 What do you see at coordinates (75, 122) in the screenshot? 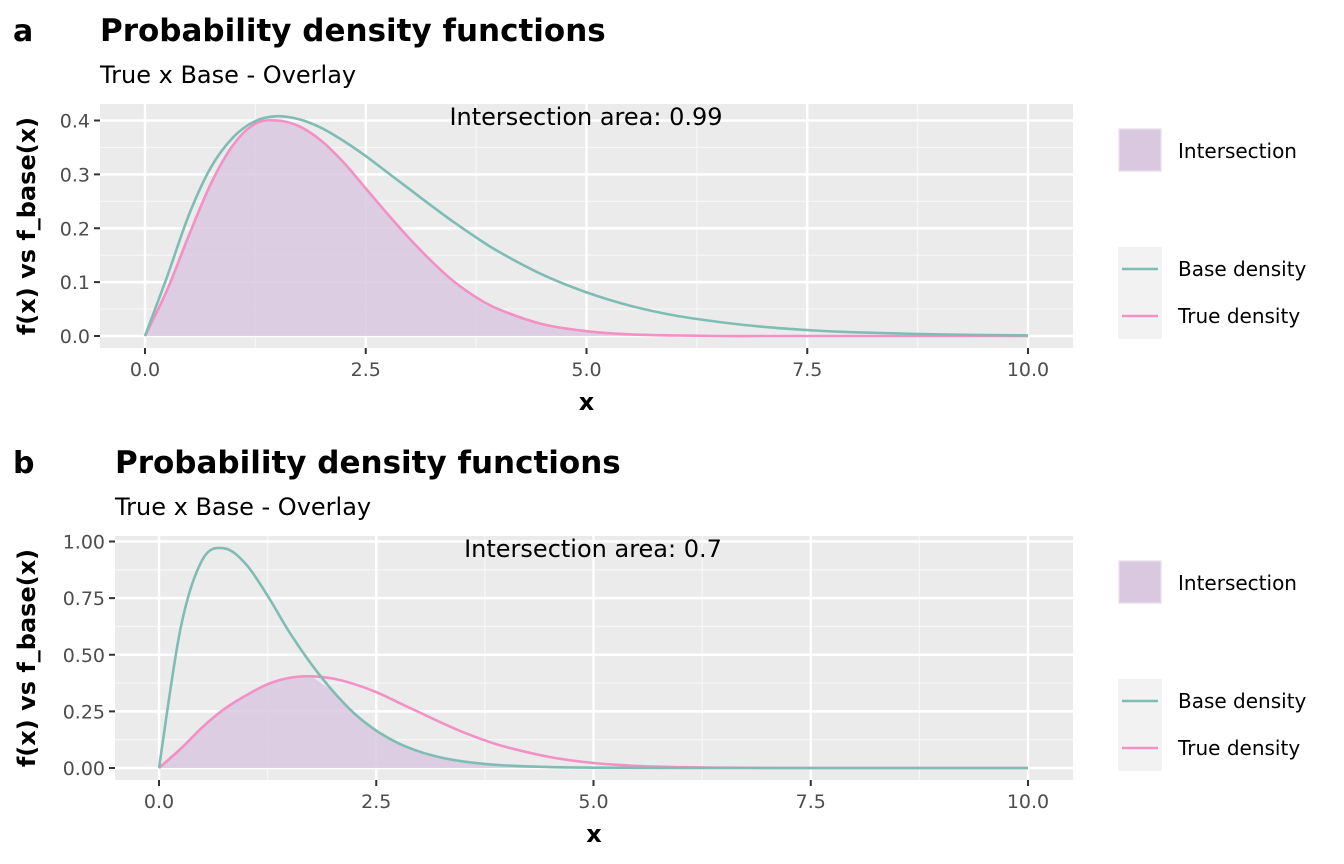
I see `y-tick-label: 0.4` at bounding box center [75, 122].